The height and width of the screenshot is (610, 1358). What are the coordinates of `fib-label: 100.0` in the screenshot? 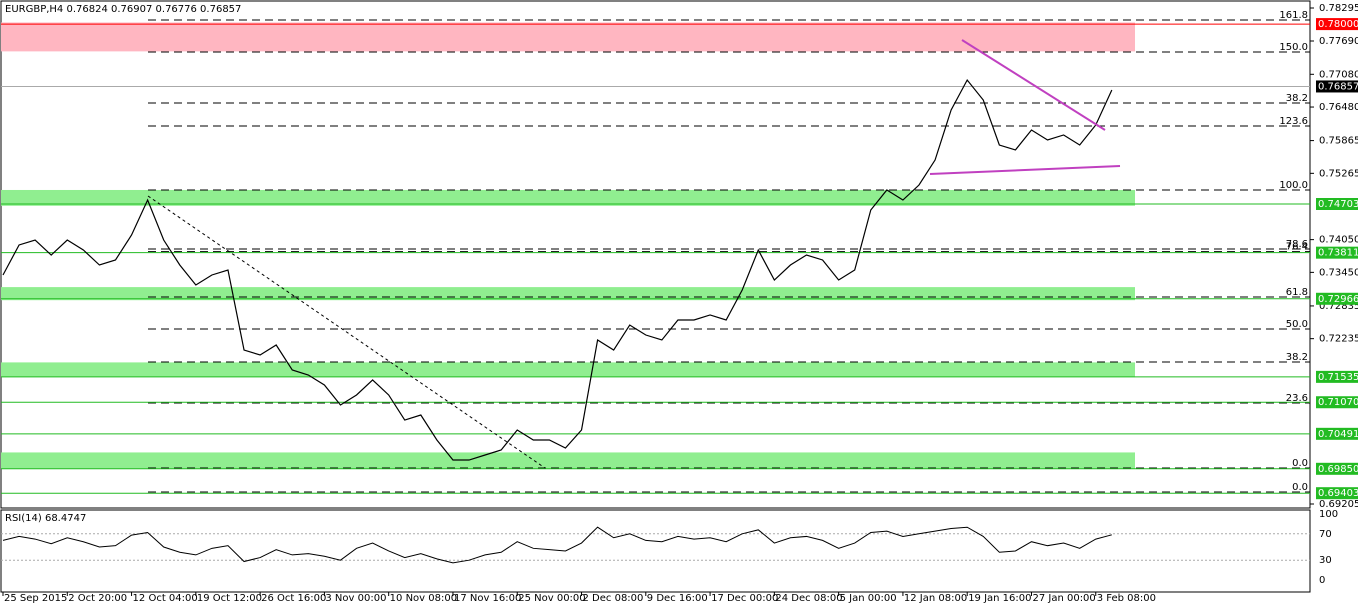 It's located at (1293, 185).